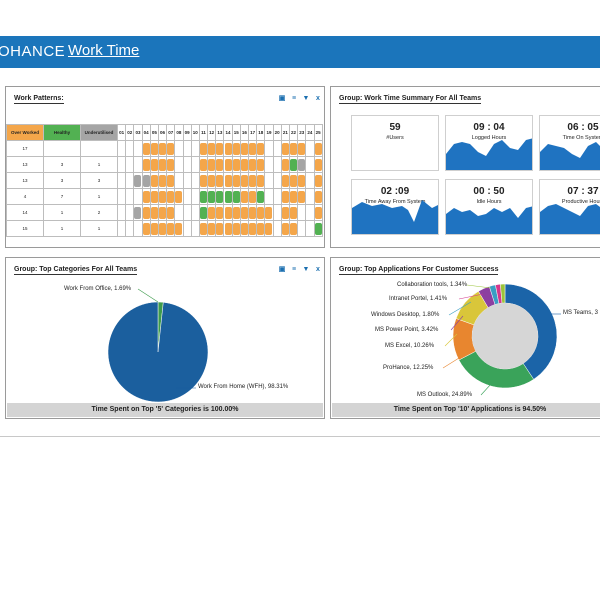  What do you see at coordinates (489, 143) in the screenshot?
I see `summary-tile: 09 : 04 Logged Hours` at bounding box center [489, 143].